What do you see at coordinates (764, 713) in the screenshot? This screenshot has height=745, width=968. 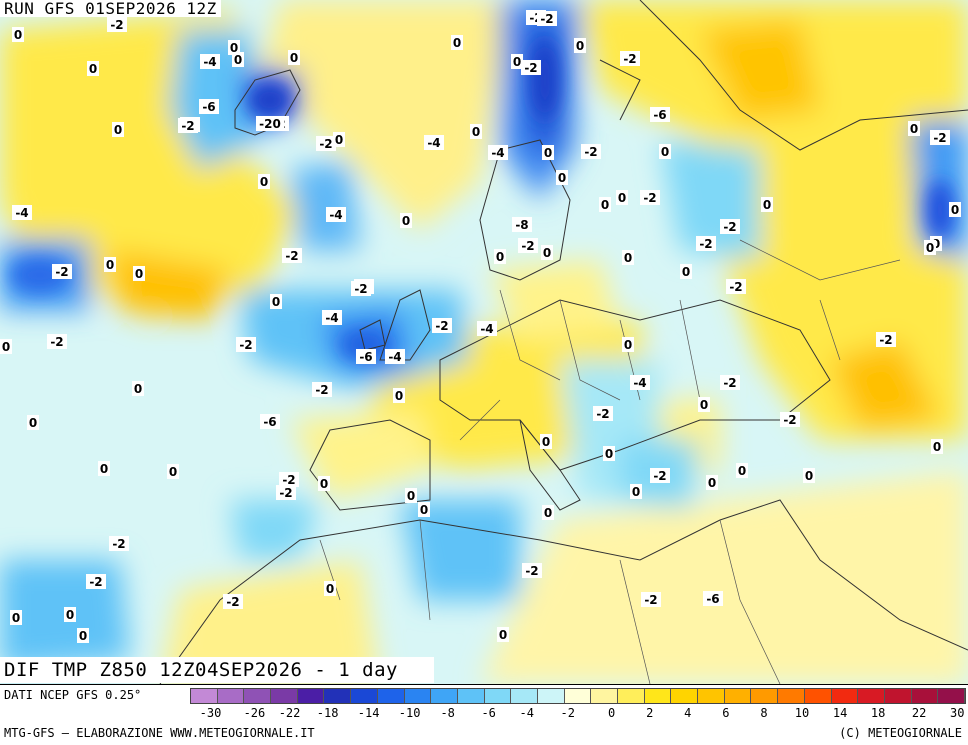 I see `colorbar-label: 8` at bounding box center [764, 713].